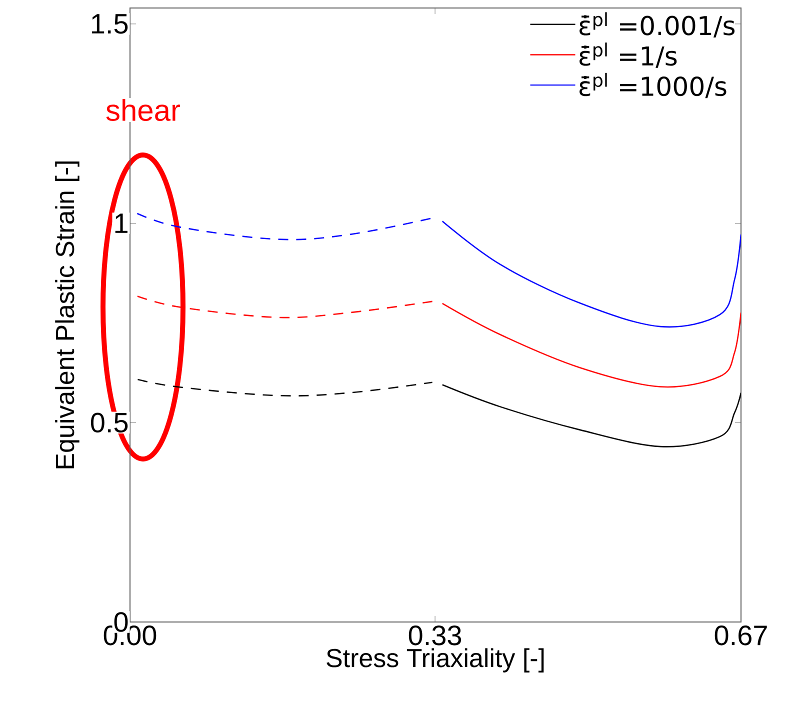 The width and height of the screenshot is (788, 711). I want to click on y-tick-label: 0.5, so click(109, 422).